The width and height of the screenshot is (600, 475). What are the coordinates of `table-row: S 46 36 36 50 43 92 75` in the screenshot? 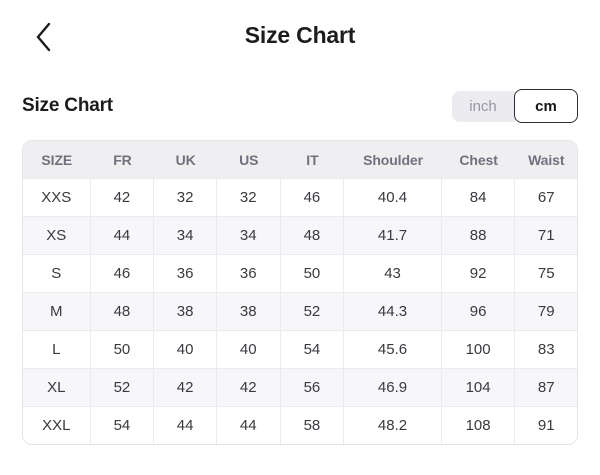 It's located at (300, 273).